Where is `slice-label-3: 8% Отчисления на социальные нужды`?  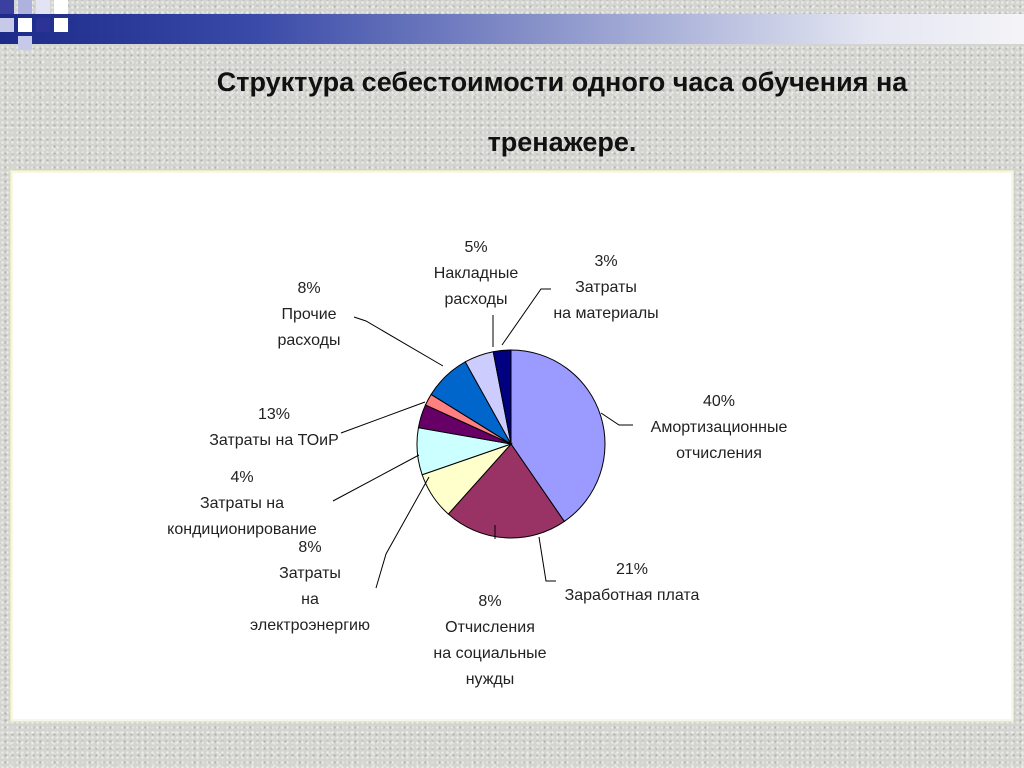
slice-label-3: 8% Отчисления на социальные нужды is located at coordinates (489, 641).